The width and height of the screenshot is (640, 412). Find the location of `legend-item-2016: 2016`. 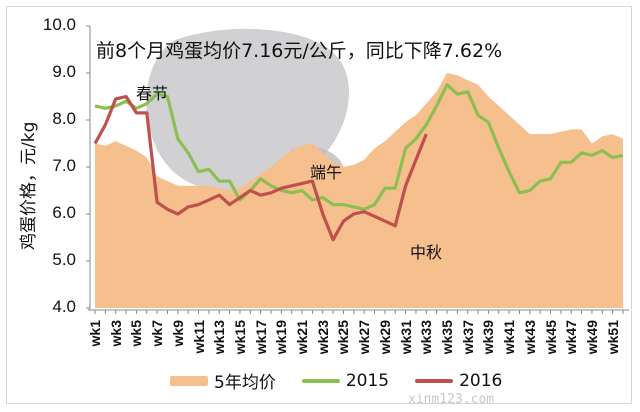

legend-item-2016: 2016 is located at coordinates (458, 381).